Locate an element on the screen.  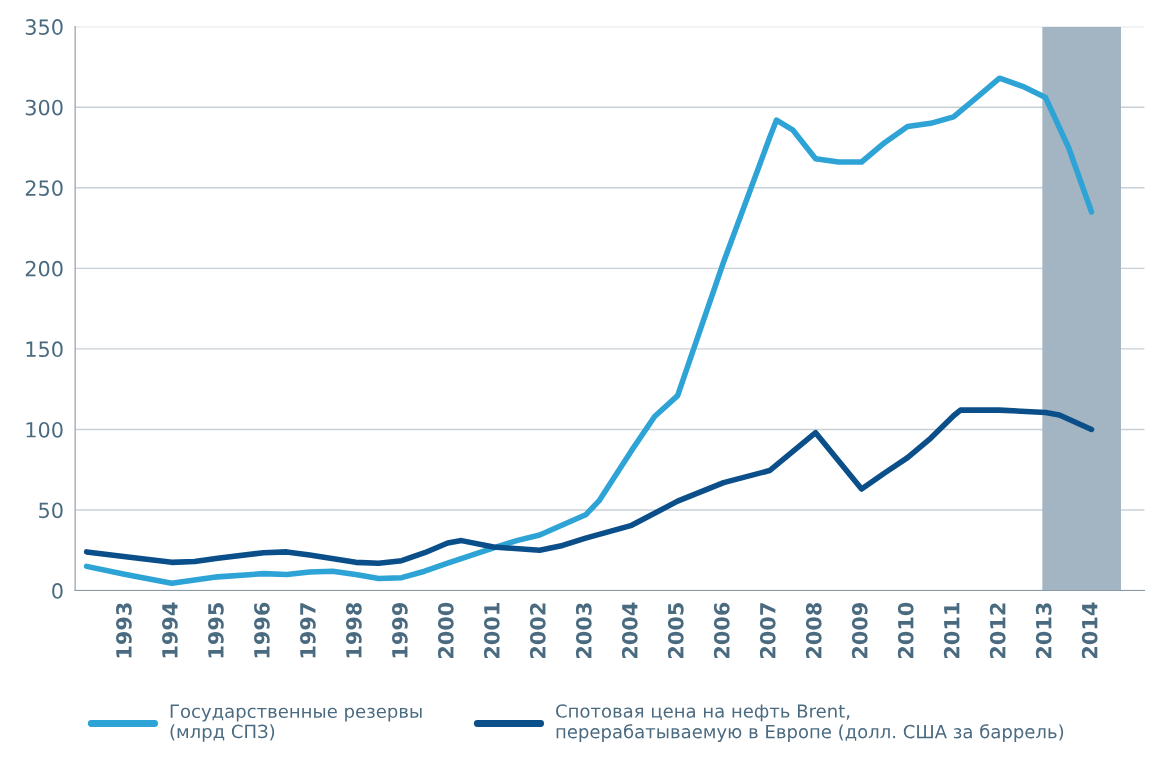
x-tick-label: 1994 is located at coordinates (170, 630).